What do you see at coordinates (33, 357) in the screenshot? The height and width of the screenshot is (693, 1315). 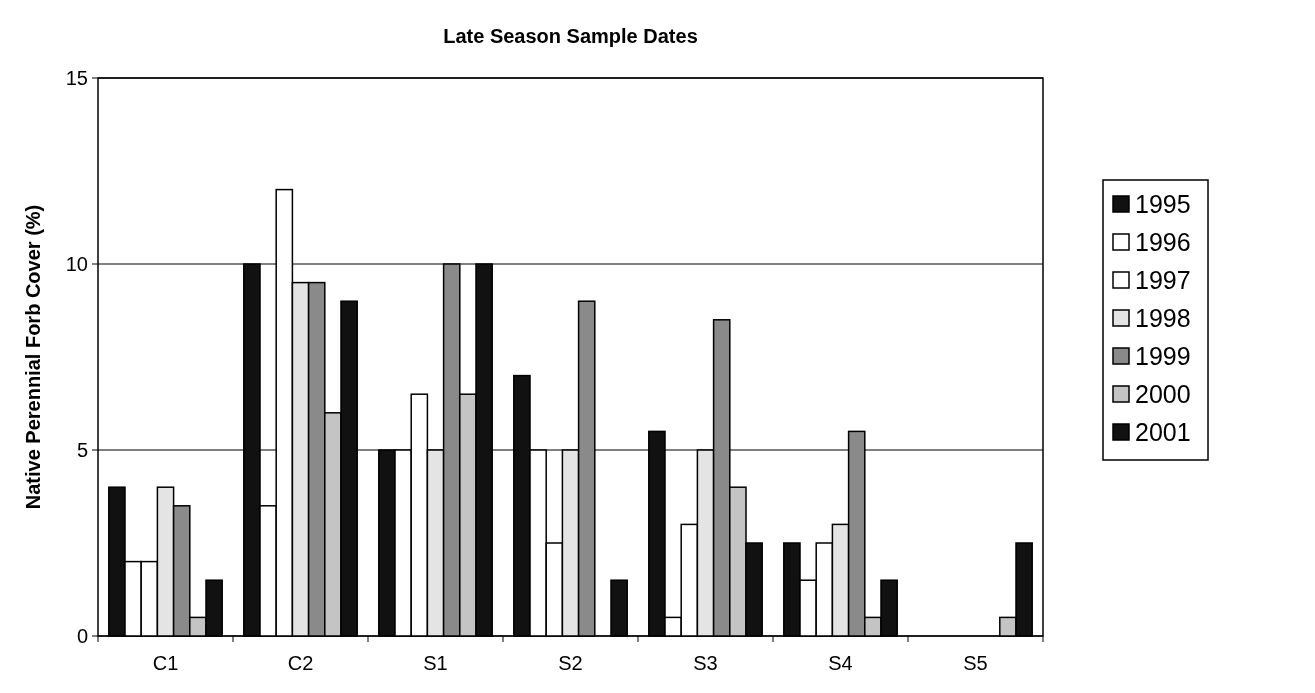 I see `y-axis-title: Native Perennial Forb Cover (%)` at bounding box center [33, 357].